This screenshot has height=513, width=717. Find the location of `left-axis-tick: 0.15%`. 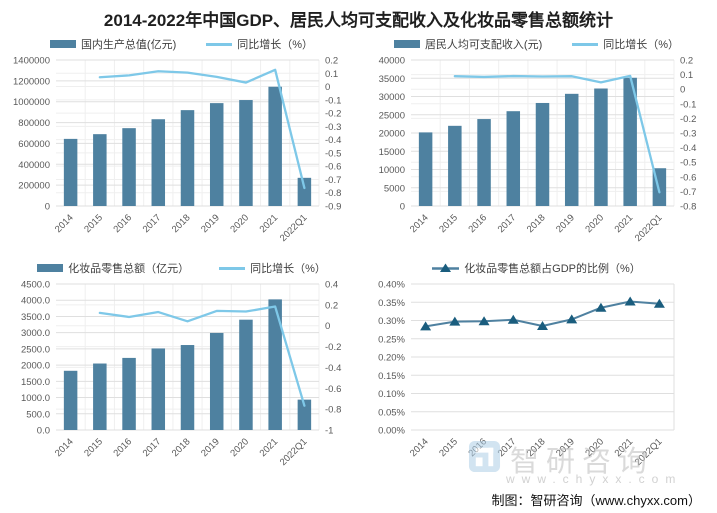

left-axis-tick: 0.15% is located at coordinates (391, 376).